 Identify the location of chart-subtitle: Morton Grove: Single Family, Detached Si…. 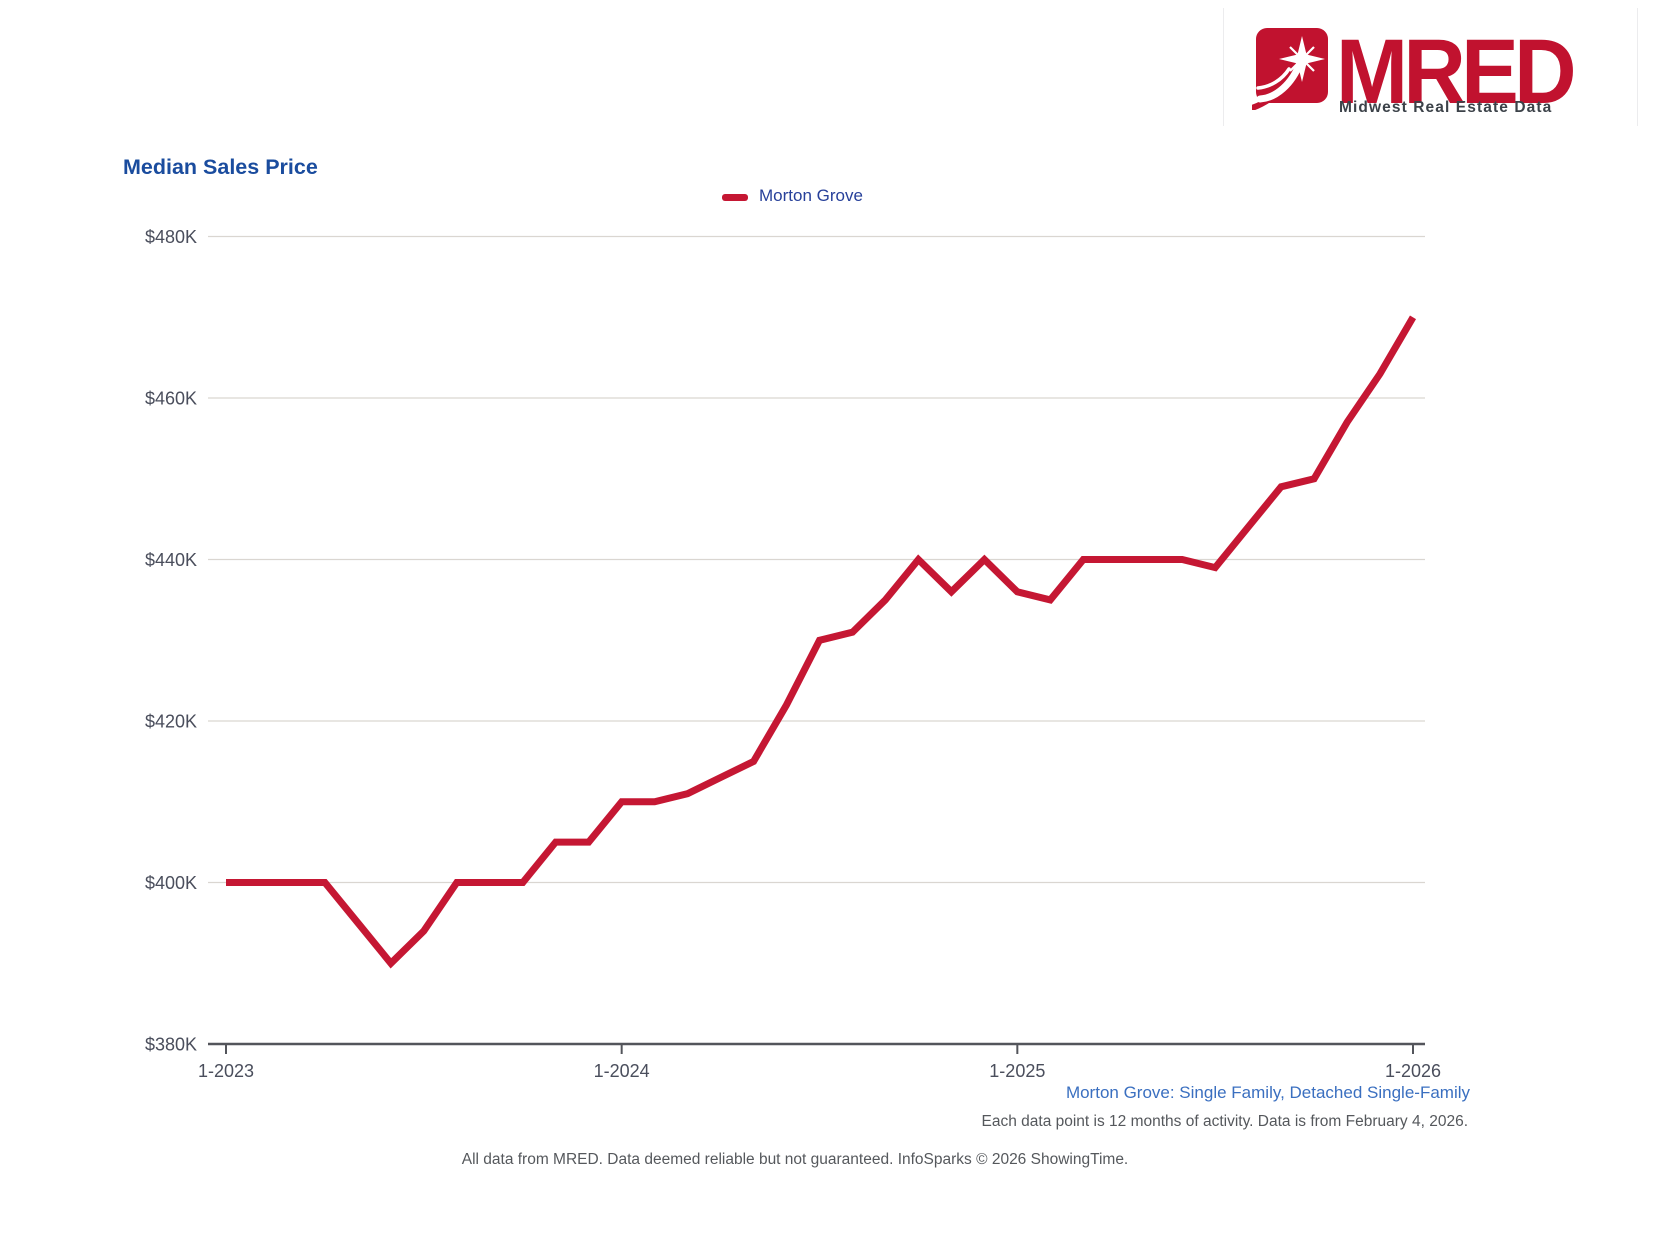
(1267, 1092).